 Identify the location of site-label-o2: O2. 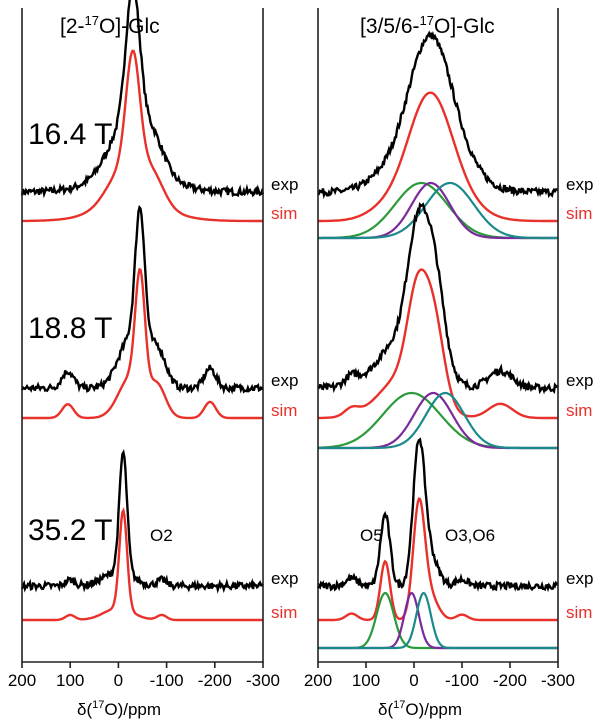
(161, 535).